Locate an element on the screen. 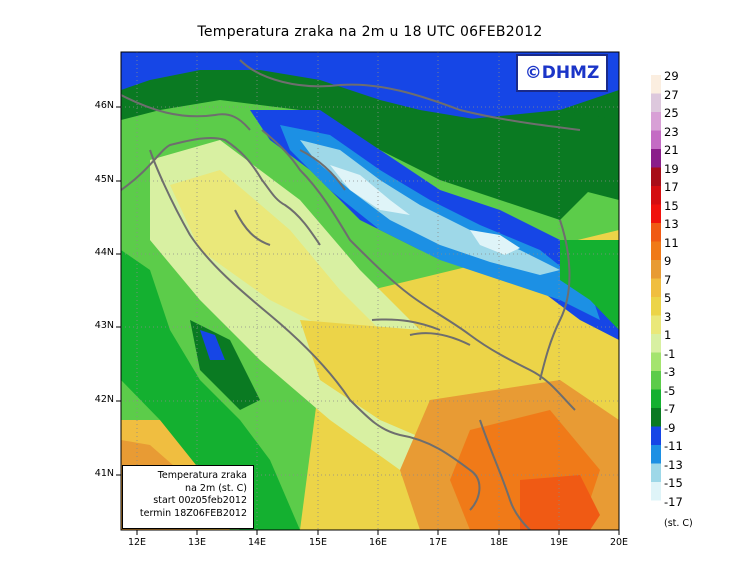 The width and height of the screenshot is (740, 582). info-line: na 2m (st. C) is located at coordinates (216, 488).